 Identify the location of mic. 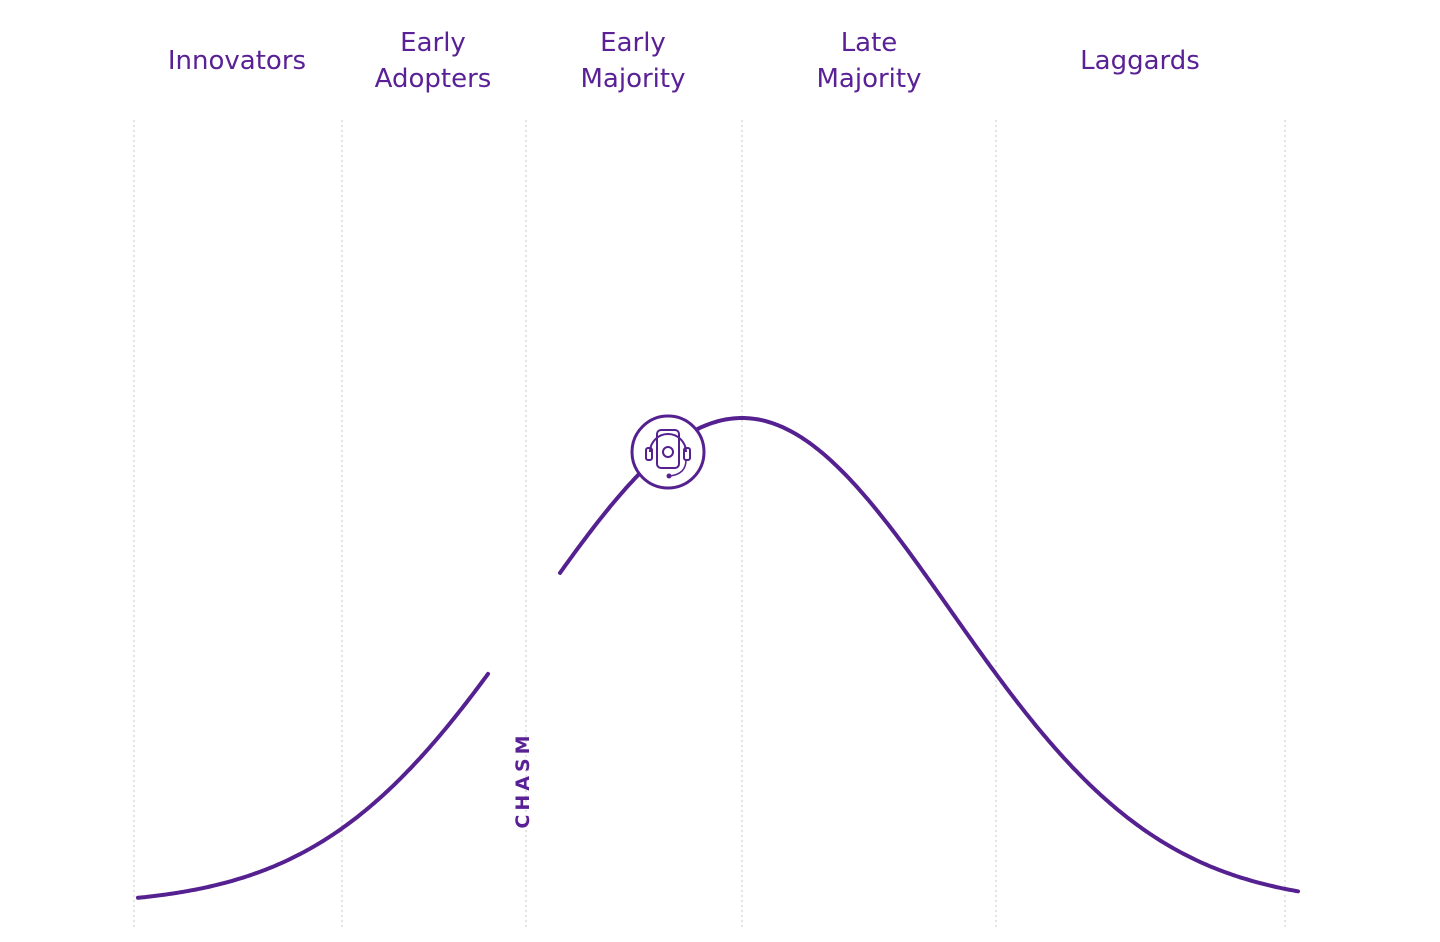
(678, 468).